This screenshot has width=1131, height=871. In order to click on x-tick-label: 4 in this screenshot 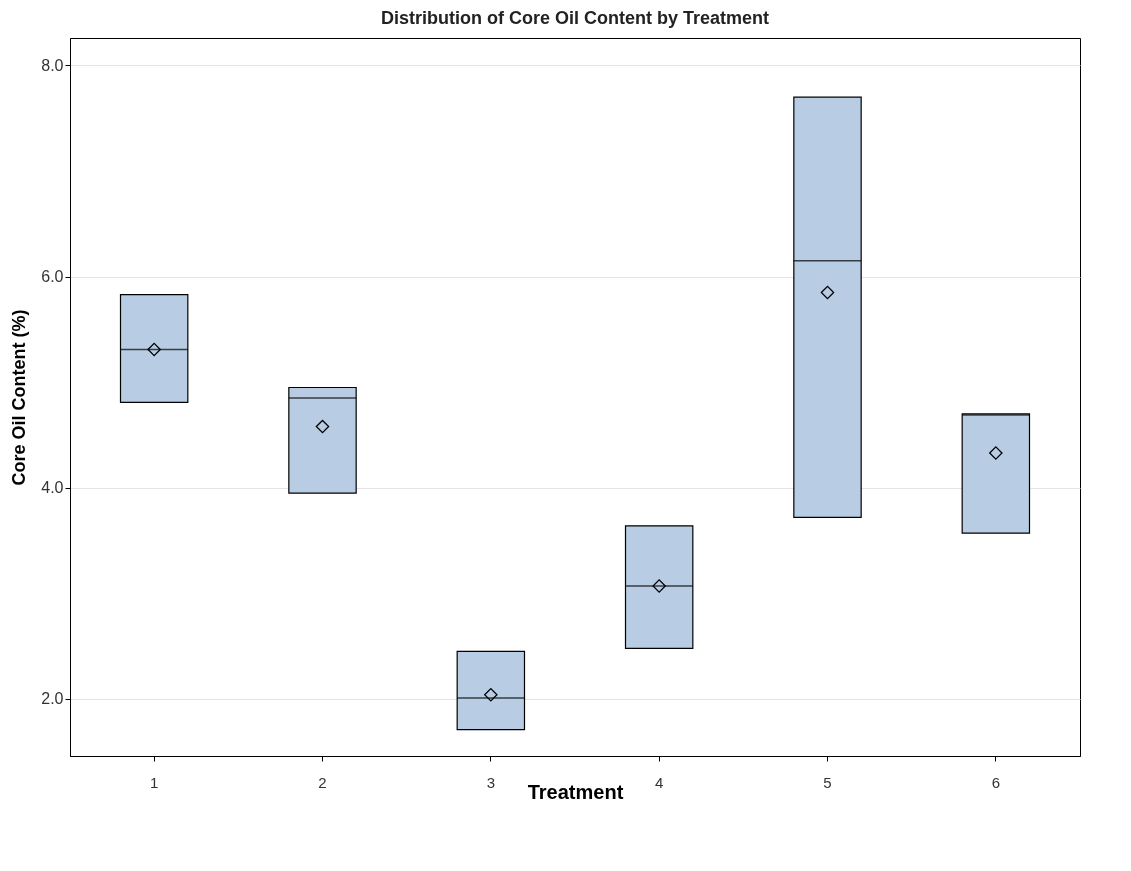, I will do `click(659, 782)`.